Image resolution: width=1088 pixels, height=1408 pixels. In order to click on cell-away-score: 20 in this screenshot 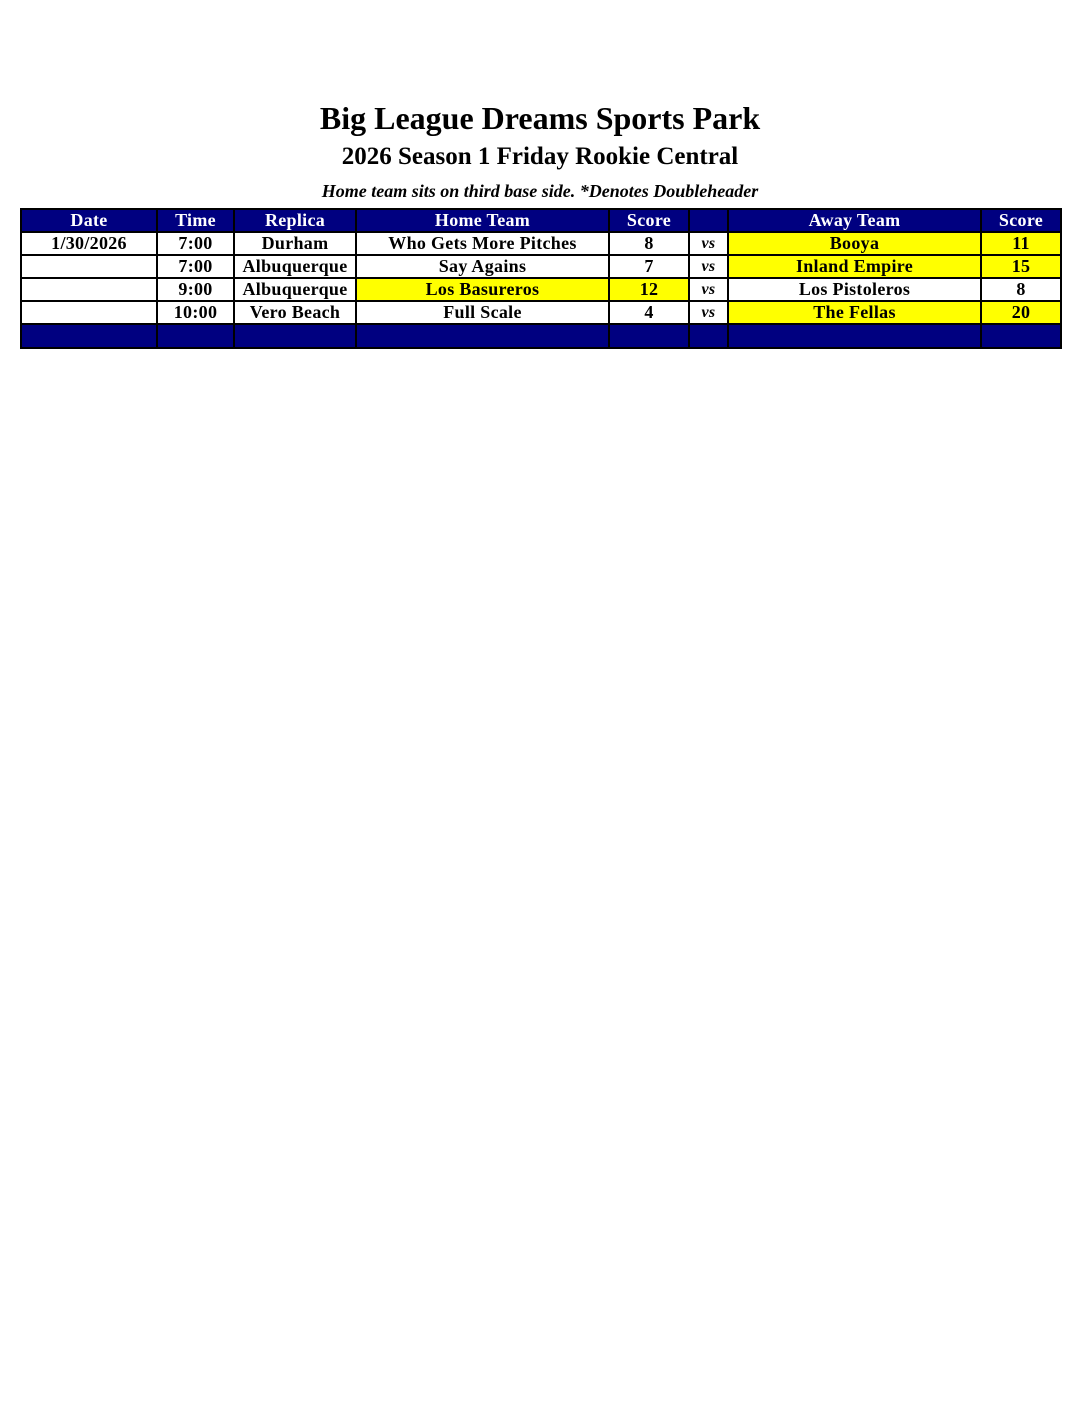, I will do `click(1021, 312)`.